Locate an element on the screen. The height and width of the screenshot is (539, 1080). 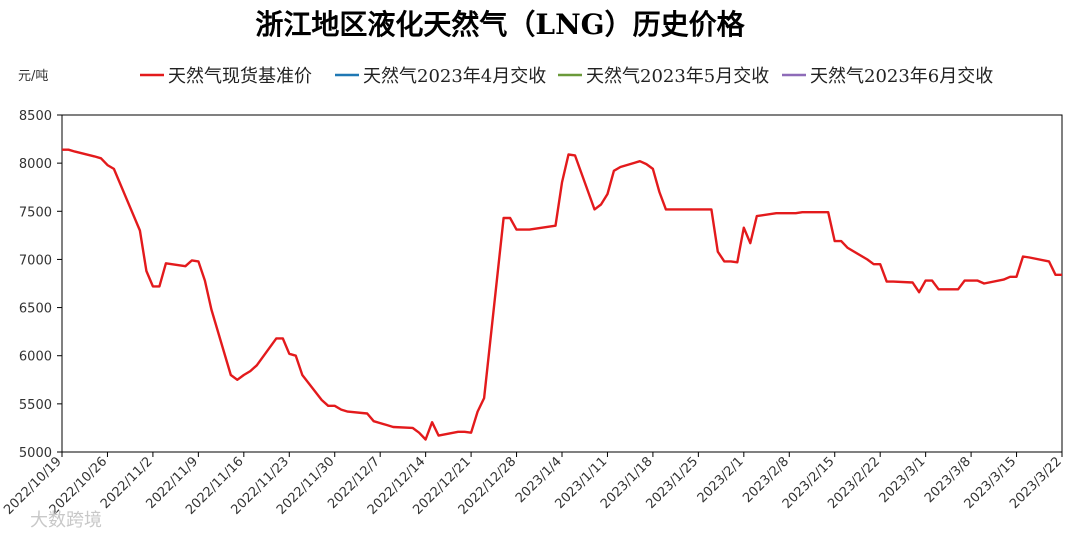
y-tick-label: 6000 is located at coordinates (35, 357).